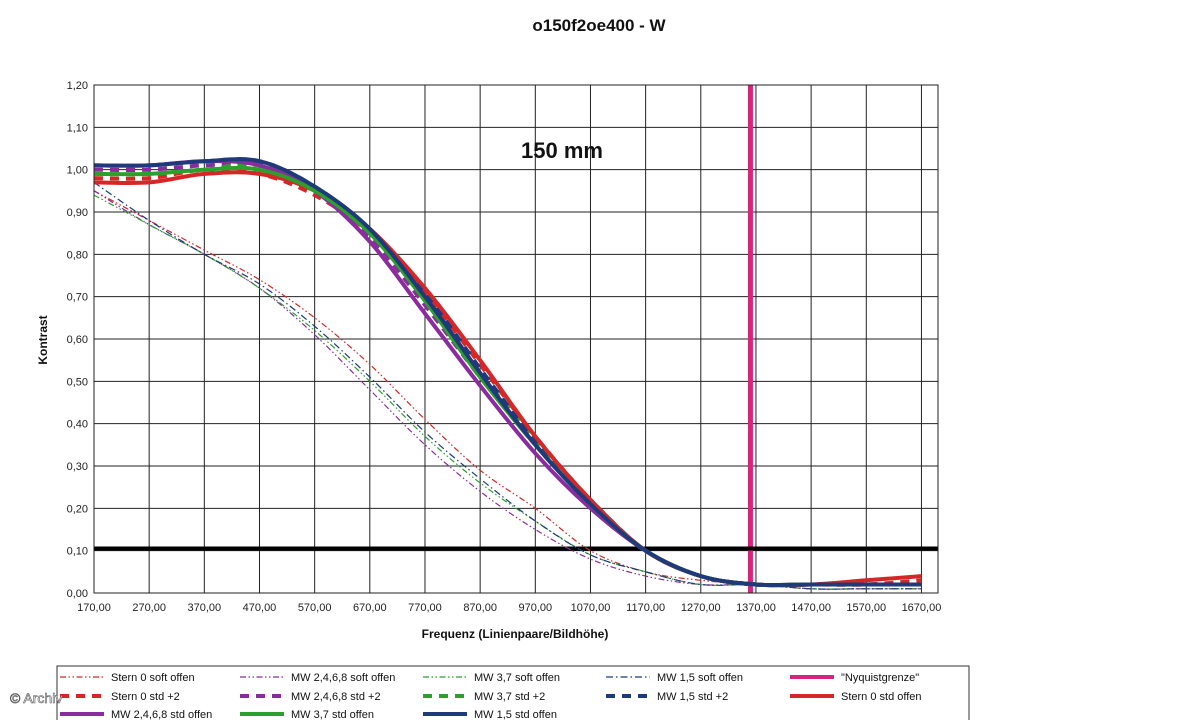 The height and width of the screenshot is (720, 1199). I want to click on legend-label: MW 2,4,6,8 std +2, so click(336, 697).